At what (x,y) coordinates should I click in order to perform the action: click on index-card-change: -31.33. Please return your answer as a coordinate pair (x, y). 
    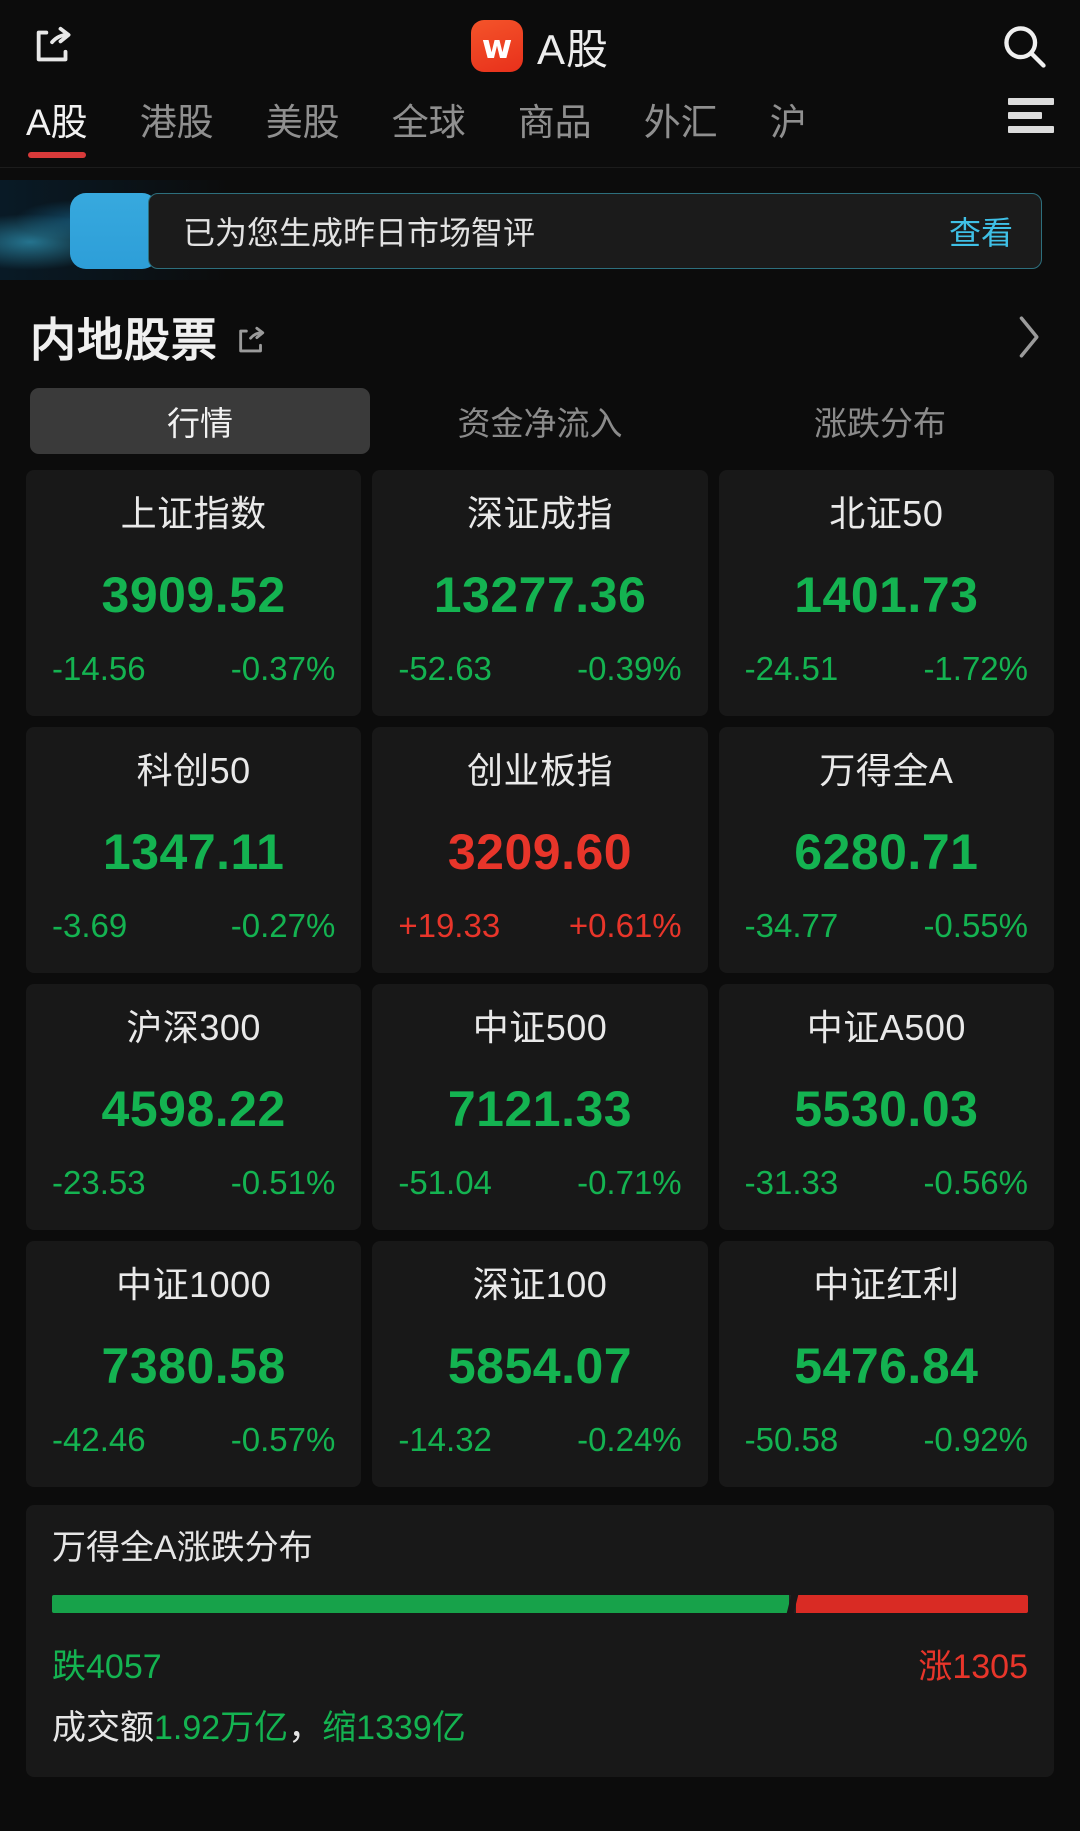
    Looking at the image, I should click on (791, 1182).